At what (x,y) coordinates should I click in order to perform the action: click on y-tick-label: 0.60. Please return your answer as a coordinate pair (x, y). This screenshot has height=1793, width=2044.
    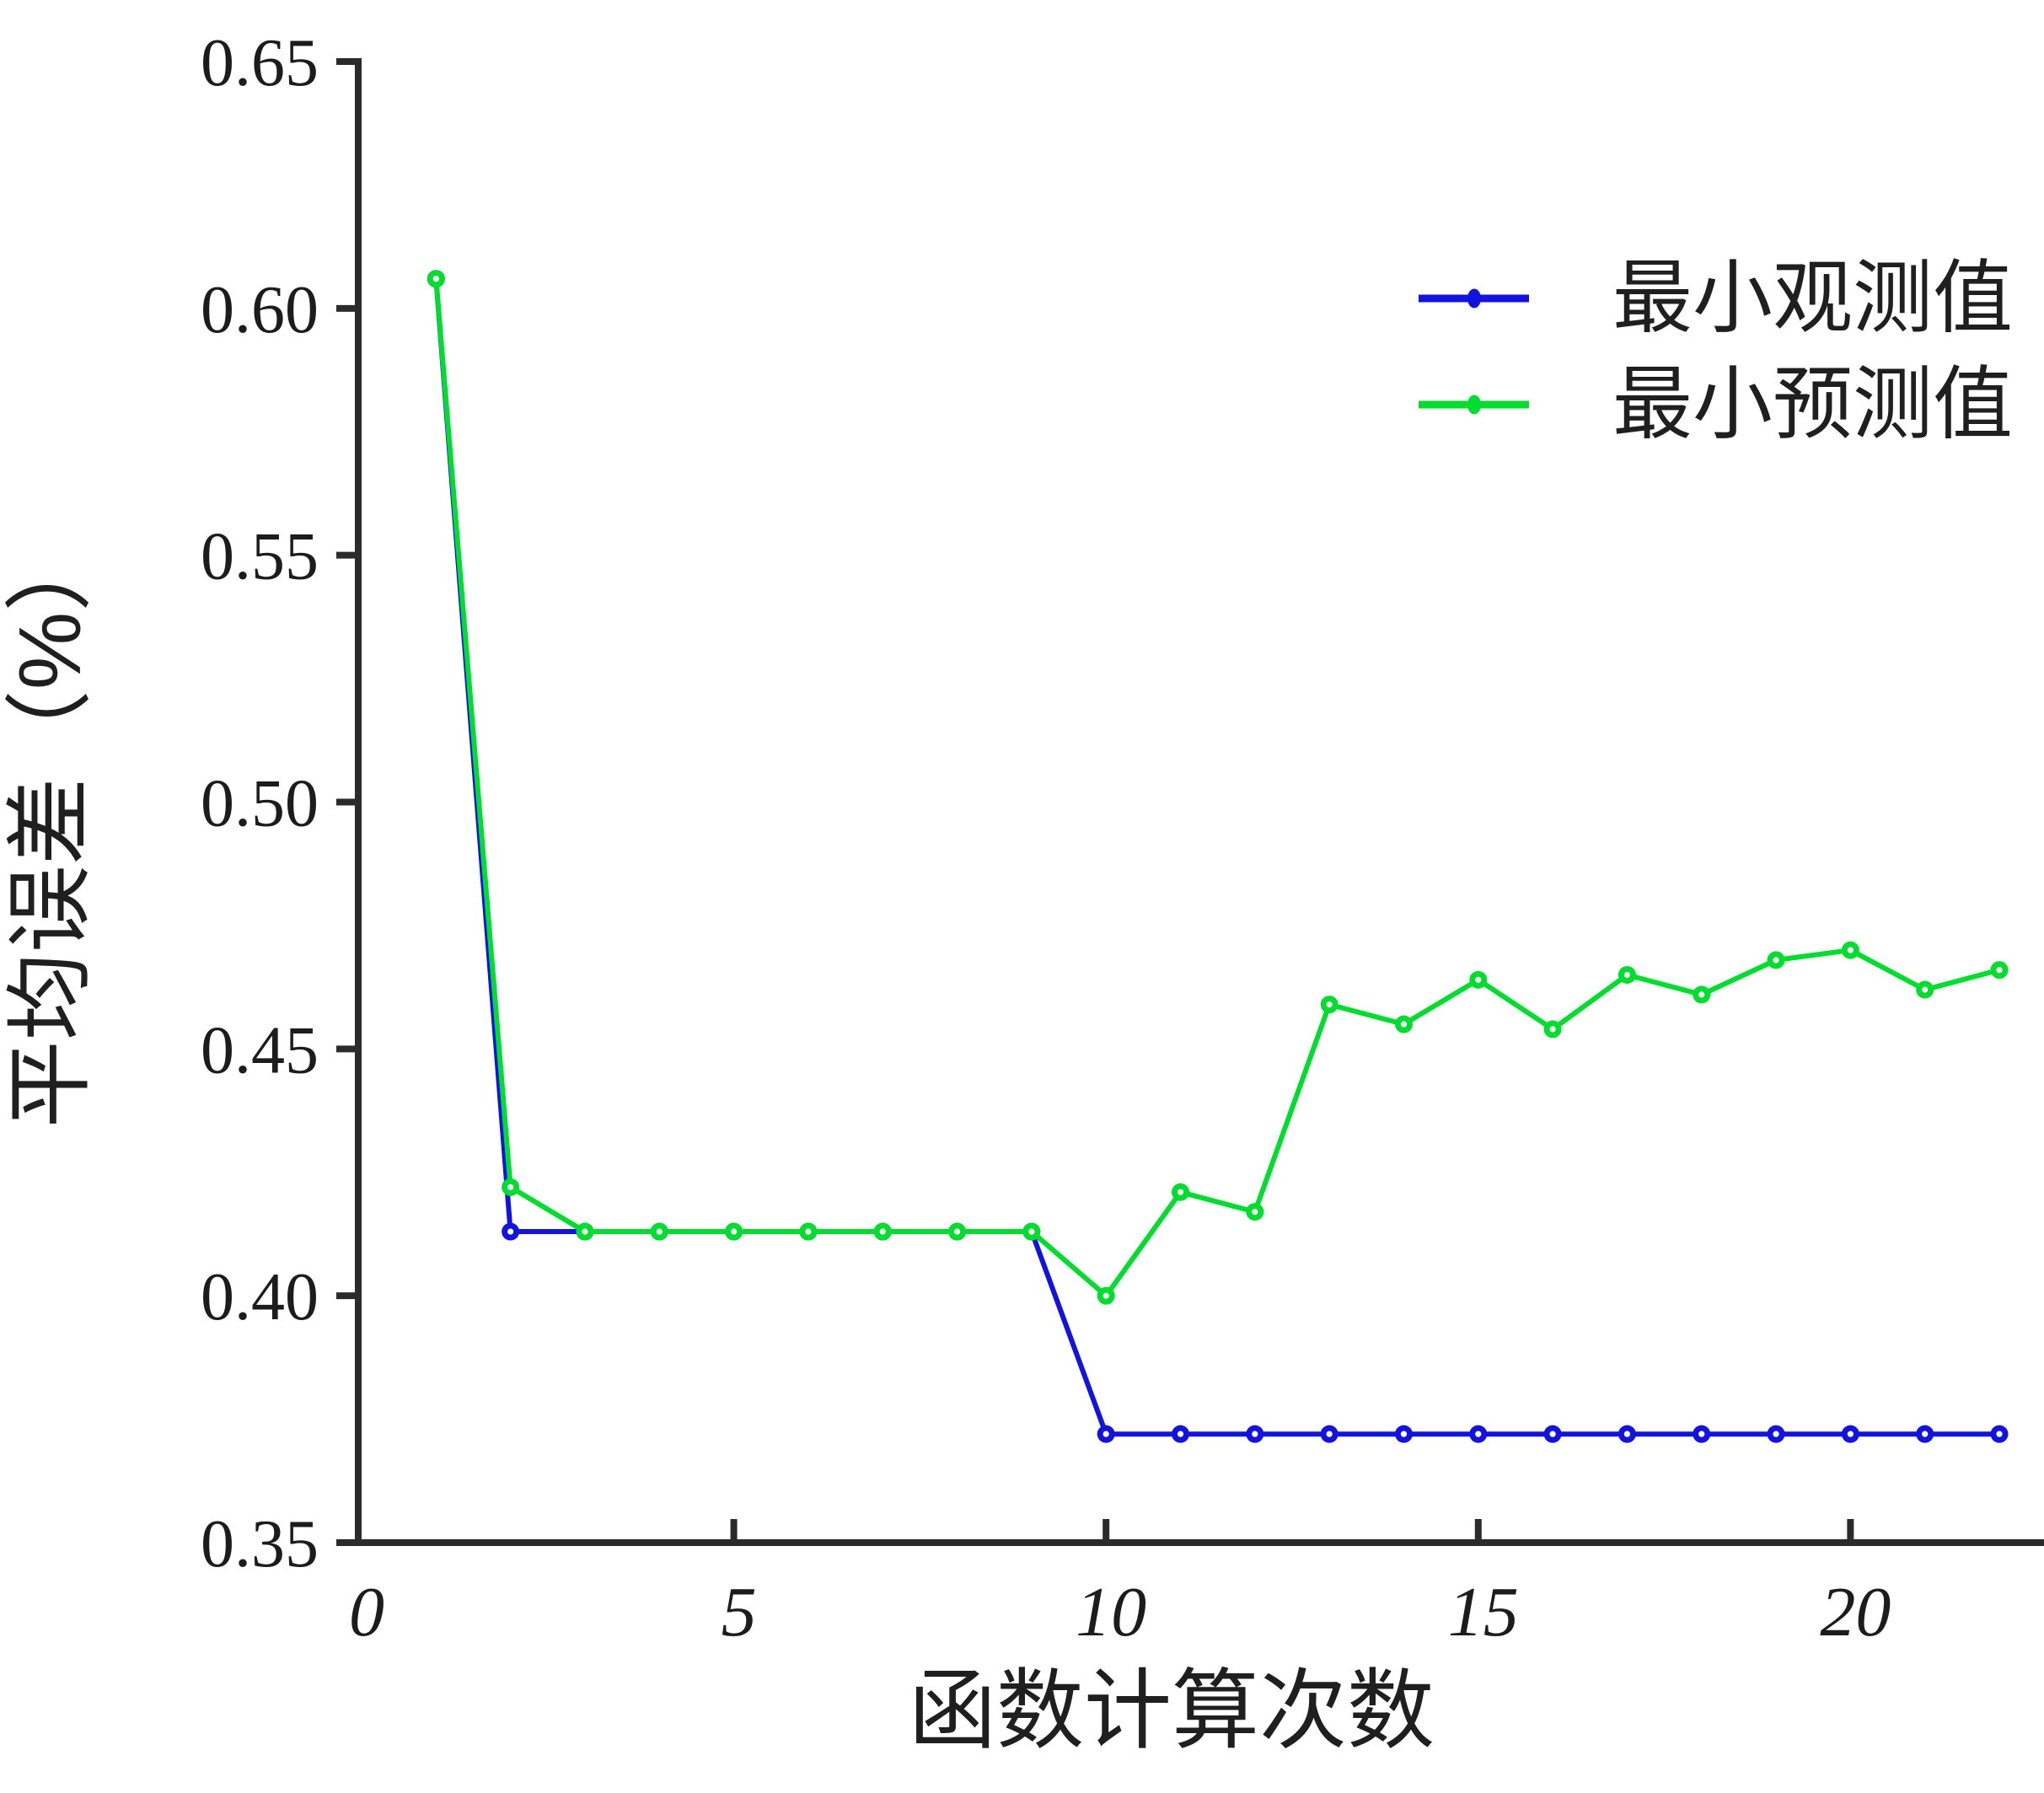
    Looking at the image, I should click on (260, 310).